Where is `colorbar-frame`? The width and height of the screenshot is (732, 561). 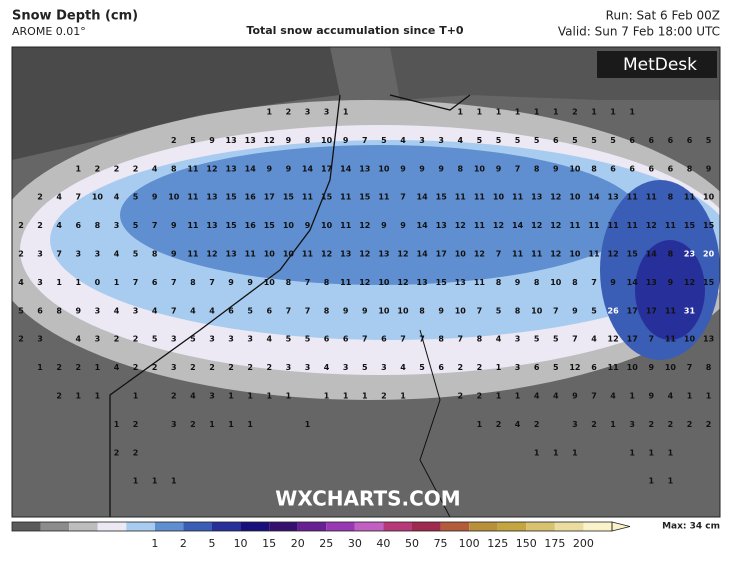
colorbar-frame is located at coordinates (312, 526).